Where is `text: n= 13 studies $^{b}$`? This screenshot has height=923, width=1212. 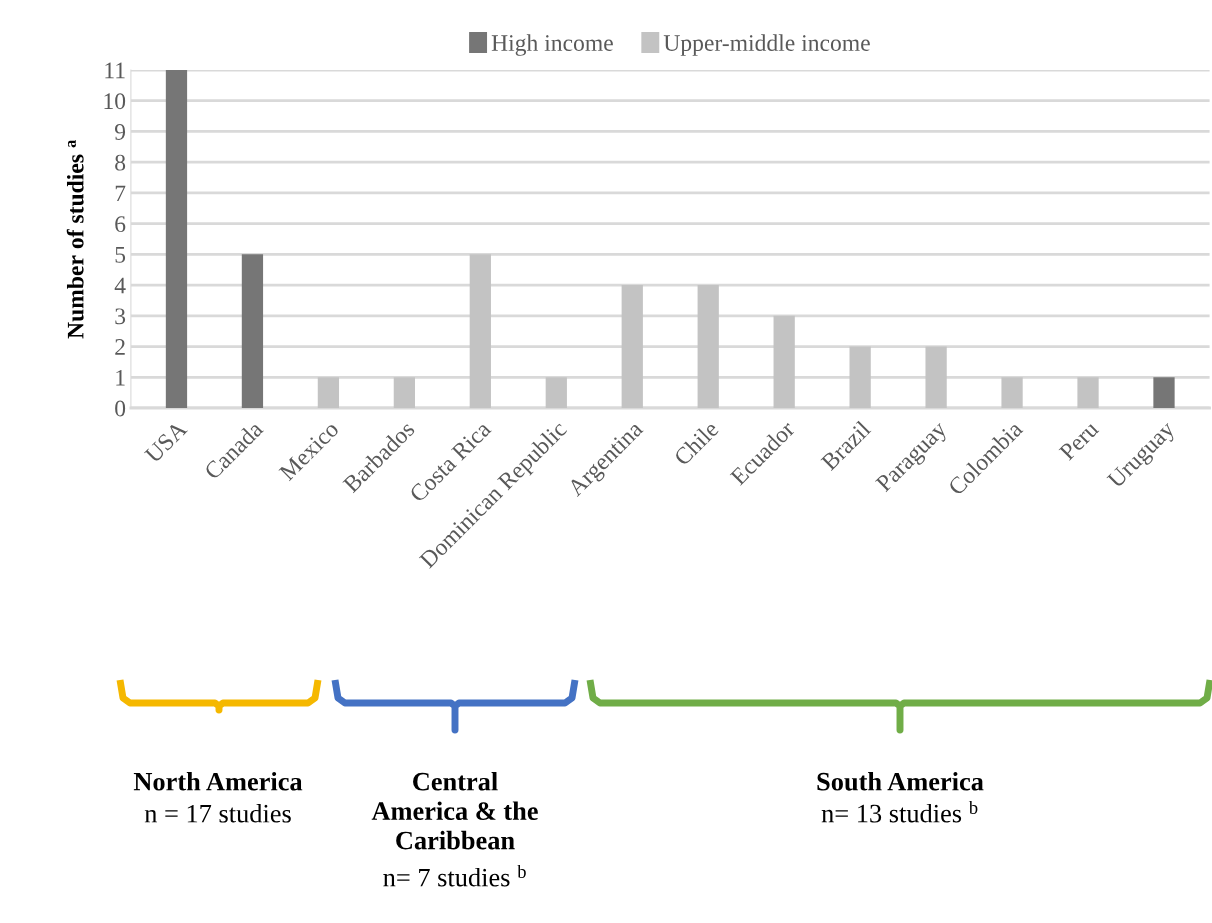 text: n= 13 studies $^{b}$ is located at coordinates (899, 811).